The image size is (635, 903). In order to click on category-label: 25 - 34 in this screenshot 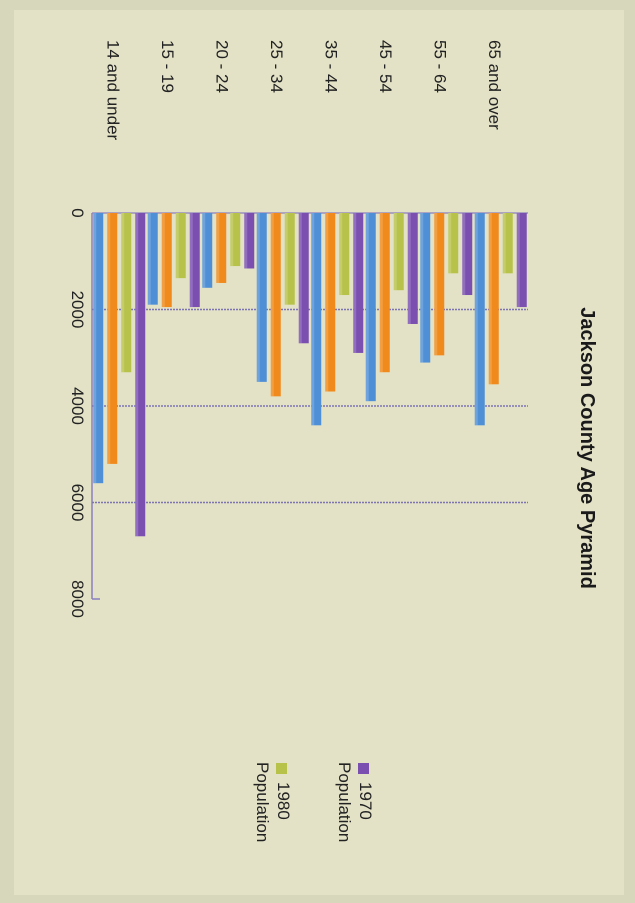, I will do `click(276, 66)`.